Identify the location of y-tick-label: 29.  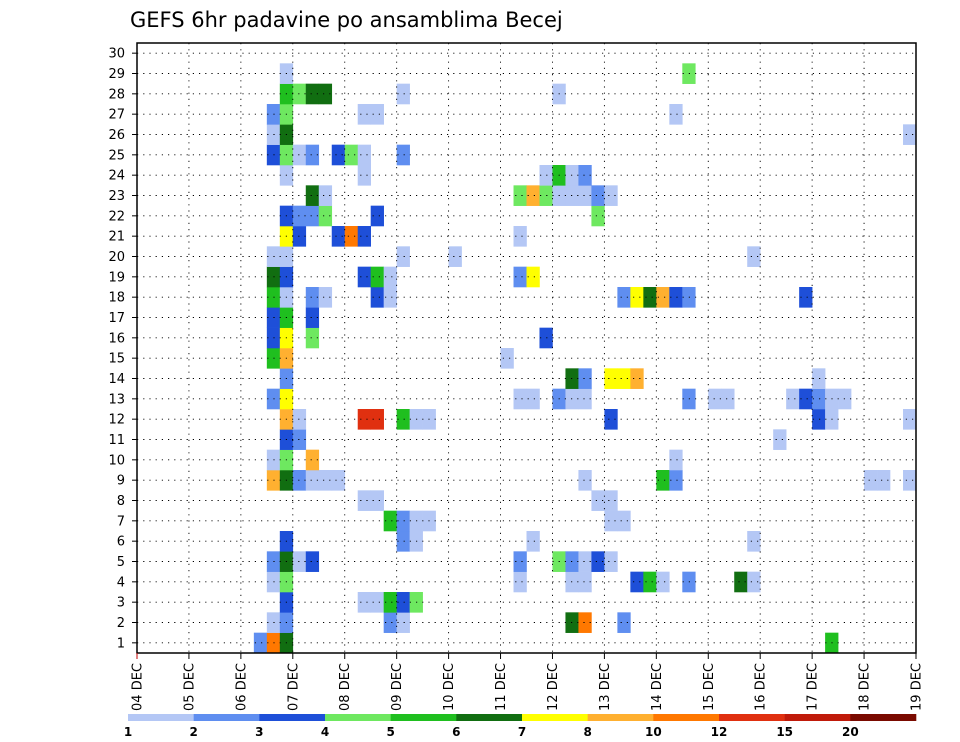
(116, 74).